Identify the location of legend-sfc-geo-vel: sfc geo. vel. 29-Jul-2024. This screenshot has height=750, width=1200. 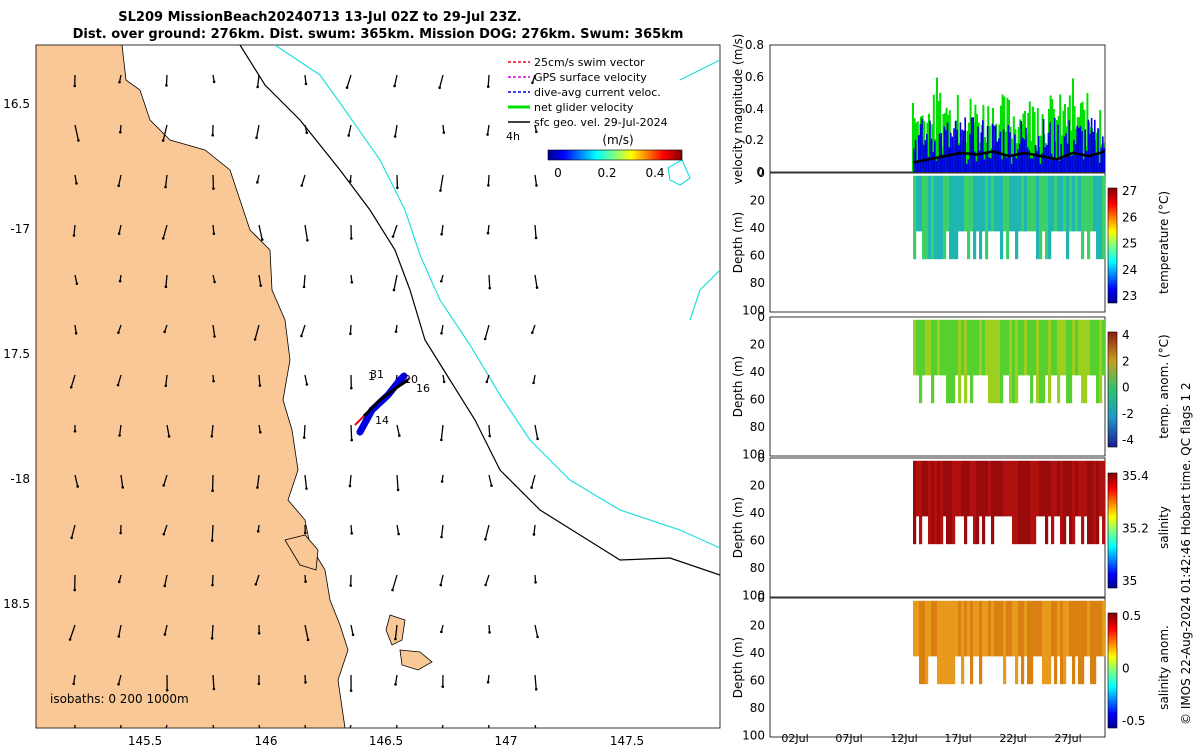
(601, 122).